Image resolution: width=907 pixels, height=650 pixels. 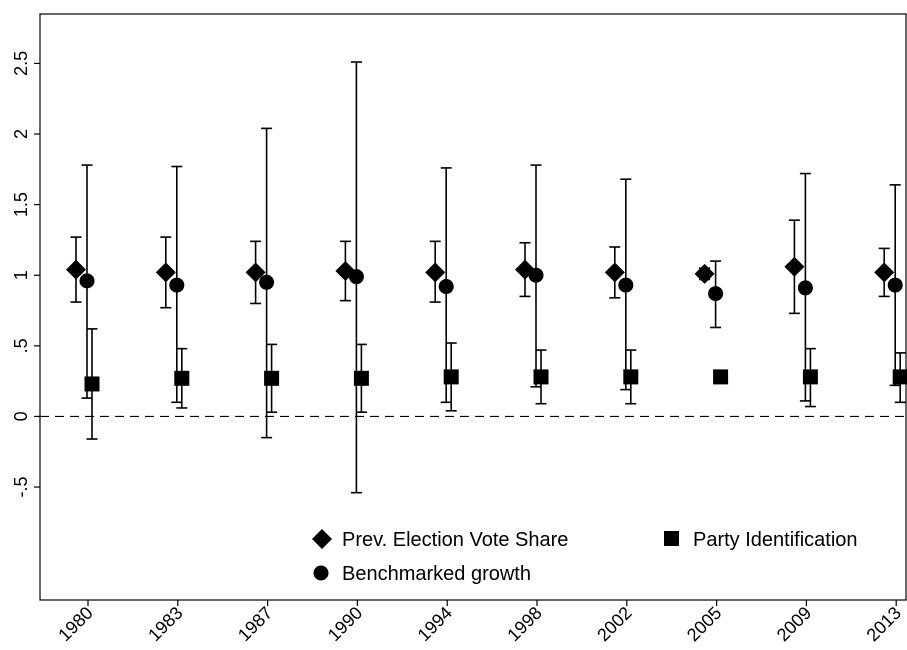 I want to click on y-tick-label: 2.5, so click(x=21, y=63).